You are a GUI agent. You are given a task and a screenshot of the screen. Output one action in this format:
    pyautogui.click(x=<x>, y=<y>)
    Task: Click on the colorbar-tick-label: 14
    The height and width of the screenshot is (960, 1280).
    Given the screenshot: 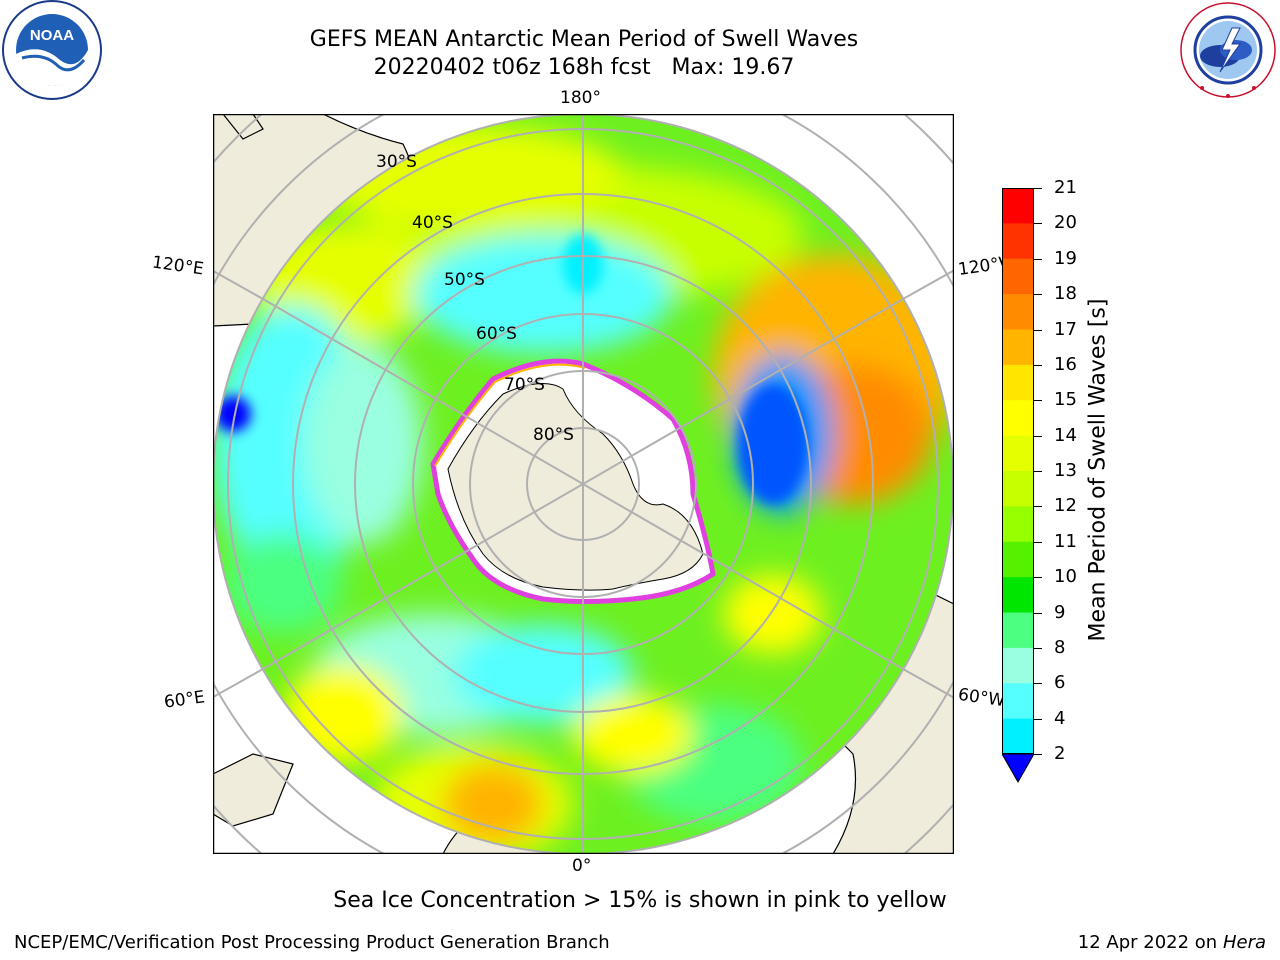 What is the action you would take?
    pyautogui.click(x=1065, y=435)
    